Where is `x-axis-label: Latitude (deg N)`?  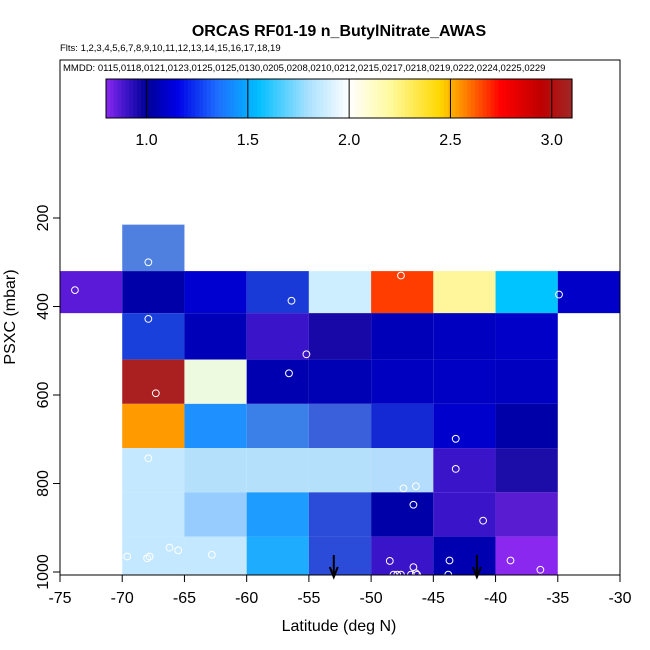
x-axis-label: Latitude (deg N) is located at coordinates (339, 626).